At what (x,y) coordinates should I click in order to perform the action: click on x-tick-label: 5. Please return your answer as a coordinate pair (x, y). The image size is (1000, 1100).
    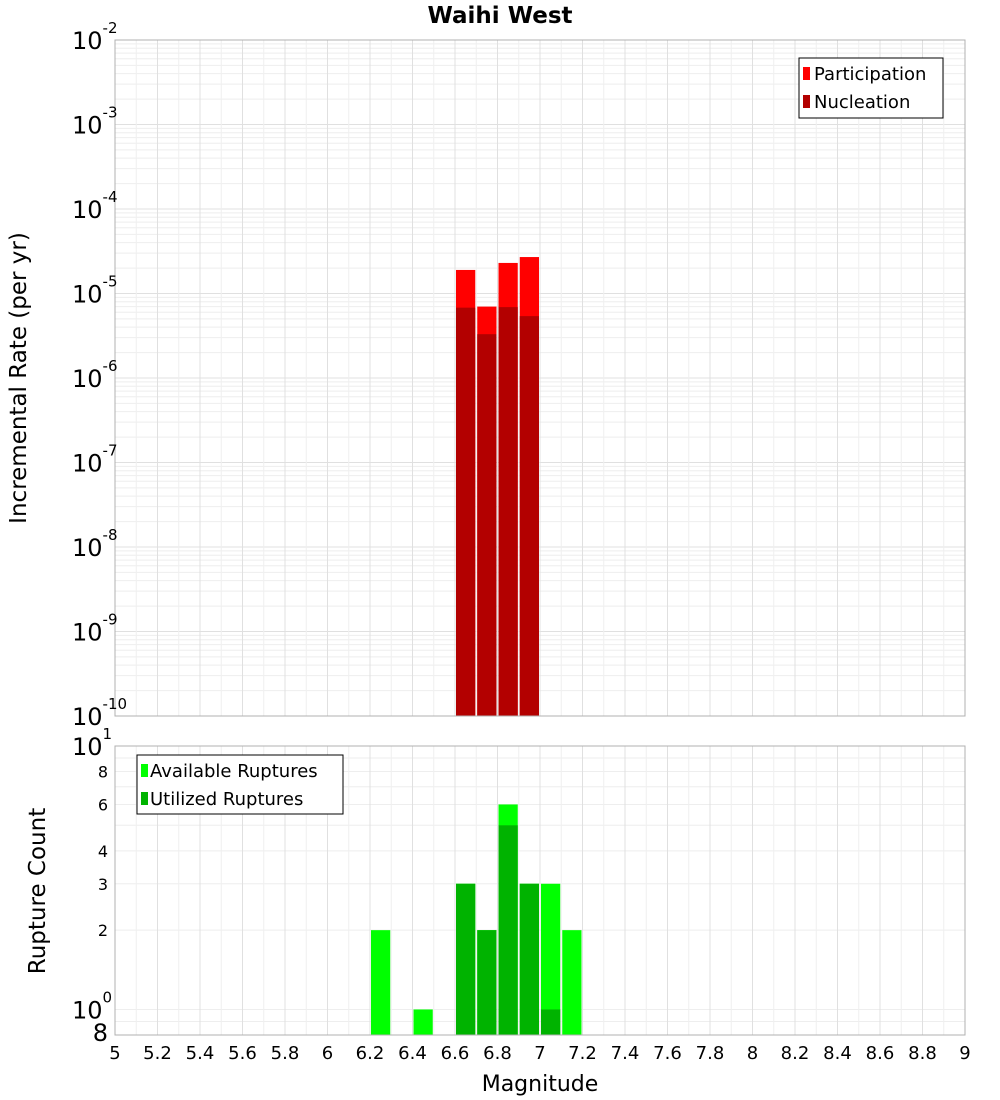
    Looking at the image, I should click on (114, 1053).